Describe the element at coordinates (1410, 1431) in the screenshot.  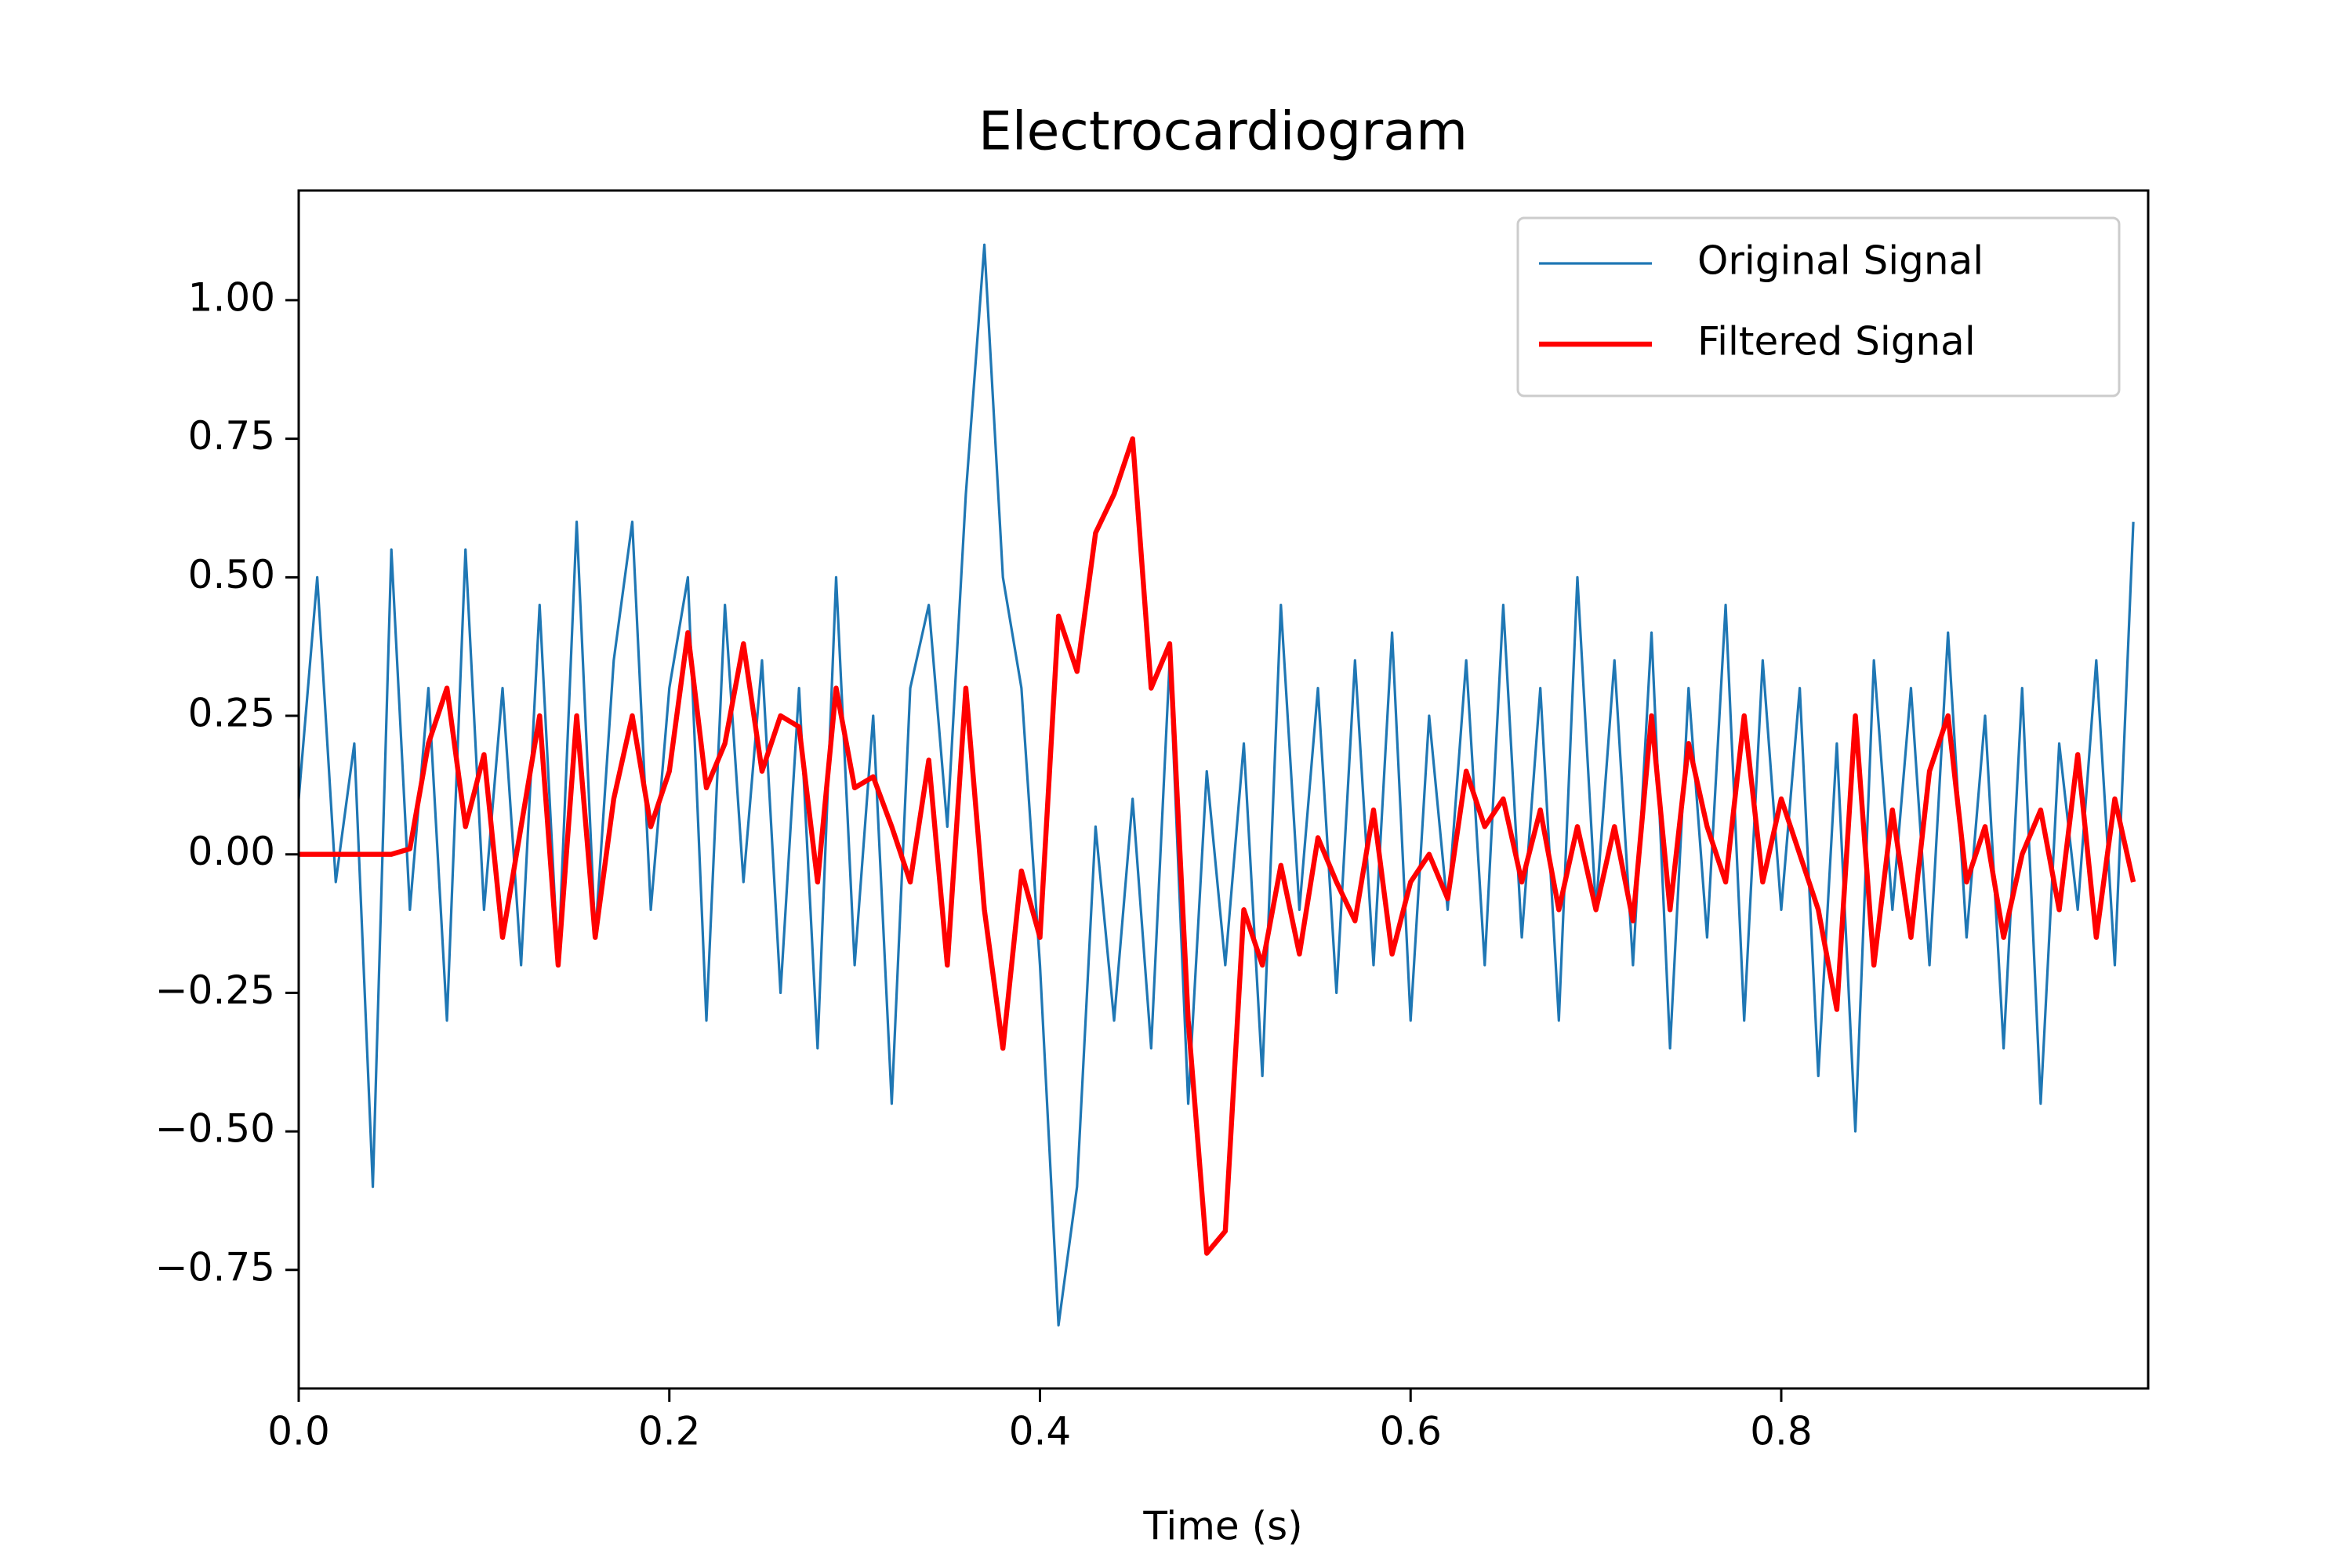
I see `x-tick-label: 0.6` at that location.